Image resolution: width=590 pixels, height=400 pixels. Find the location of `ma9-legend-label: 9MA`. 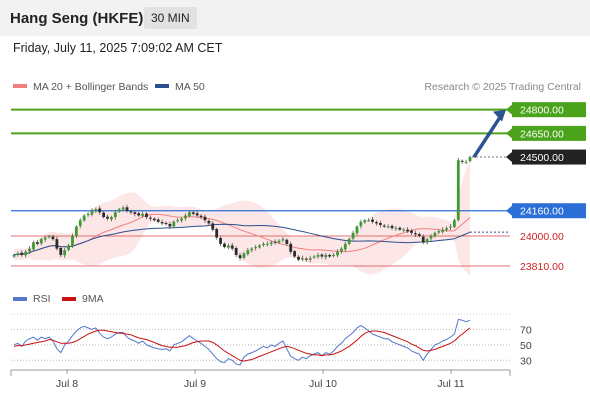

ma9-legend-label: 9MA is located at coordinates (93, 299).